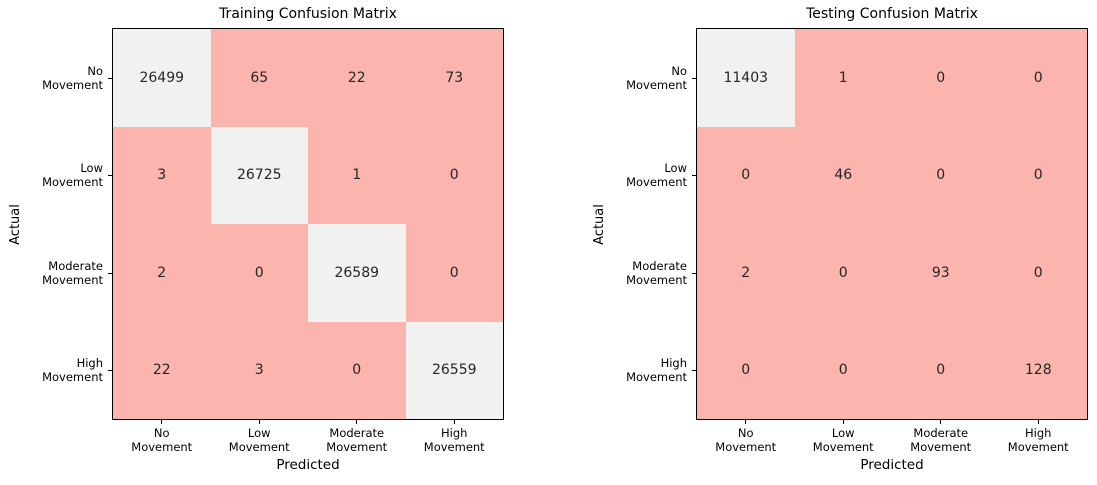  What do you see at coordinates (357, 273) in the screenshot?
I see `heatmap-cell: 26589` at bounding box center [357, 273].